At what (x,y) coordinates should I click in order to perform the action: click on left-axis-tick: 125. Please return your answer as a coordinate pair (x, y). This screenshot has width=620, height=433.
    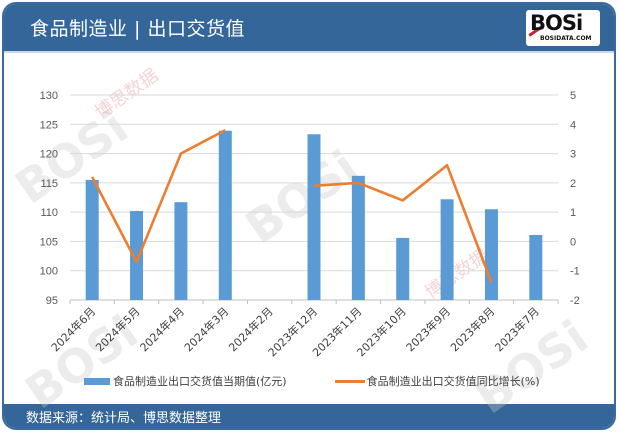
    Looking at the image, I should click on (49, 125).